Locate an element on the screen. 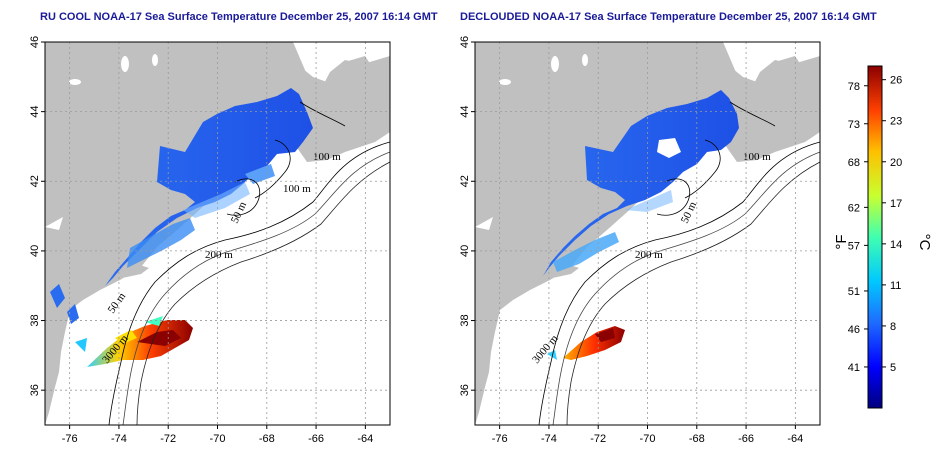 The height and width of the screenshot is (475, 950). colorbar-f-tick-label: 68 is located at coordinates (854, 163).